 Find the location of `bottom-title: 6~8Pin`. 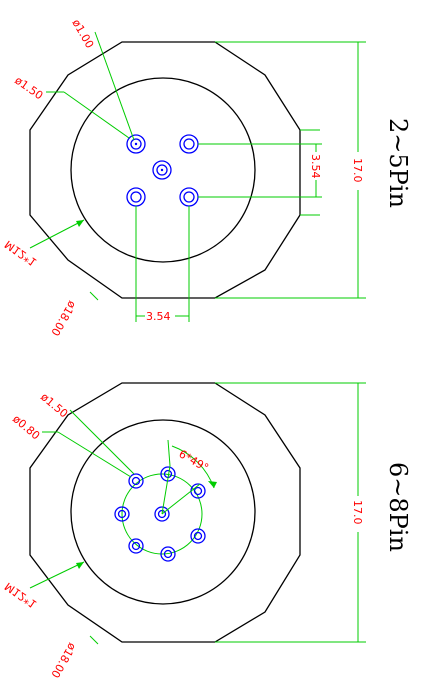

bottom-title: 6~8Pin is located at coordinates (398, 507).